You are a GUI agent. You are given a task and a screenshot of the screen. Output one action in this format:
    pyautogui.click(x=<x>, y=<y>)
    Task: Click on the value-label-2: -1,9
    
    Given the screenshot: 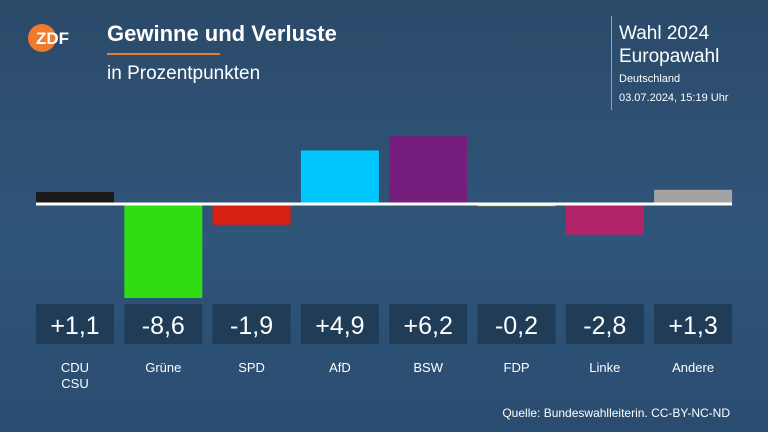 What is the action you would take?
    pyautogui.click(x=251, y=326)
    